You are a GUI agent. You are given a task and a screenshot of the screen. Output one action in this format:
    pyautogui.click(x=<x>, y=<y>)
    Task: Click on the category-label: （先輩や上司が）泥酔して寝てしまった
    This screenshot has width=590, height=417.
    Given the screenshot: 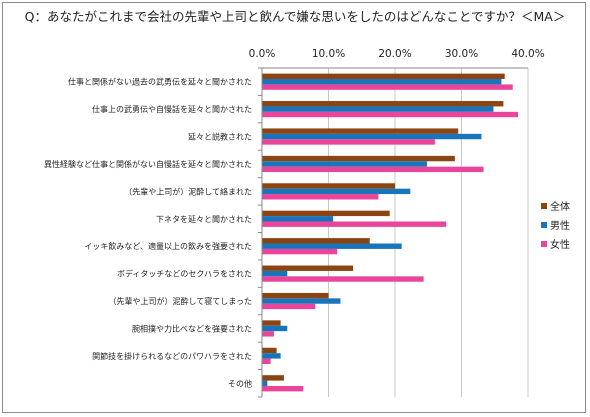 What is the action you would take?
    pyautogui.click(x=180, y=301)
    